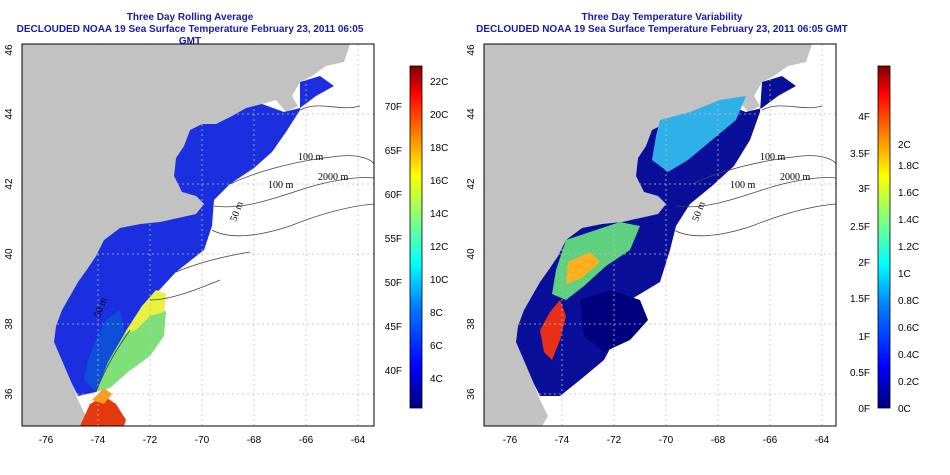 This screenshot has height=475, width=950. Describe the element at coordinates (103, 411) in the screenshot. I see `left-sst-gulfstream` at that location.